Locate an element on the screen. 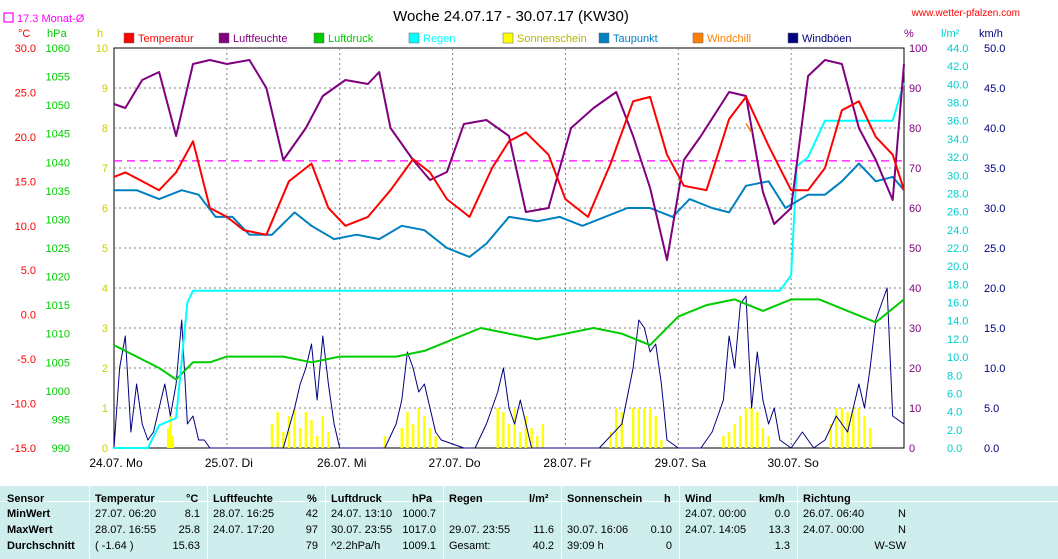  unit-press: hPa is located at coordinates (57, 34).